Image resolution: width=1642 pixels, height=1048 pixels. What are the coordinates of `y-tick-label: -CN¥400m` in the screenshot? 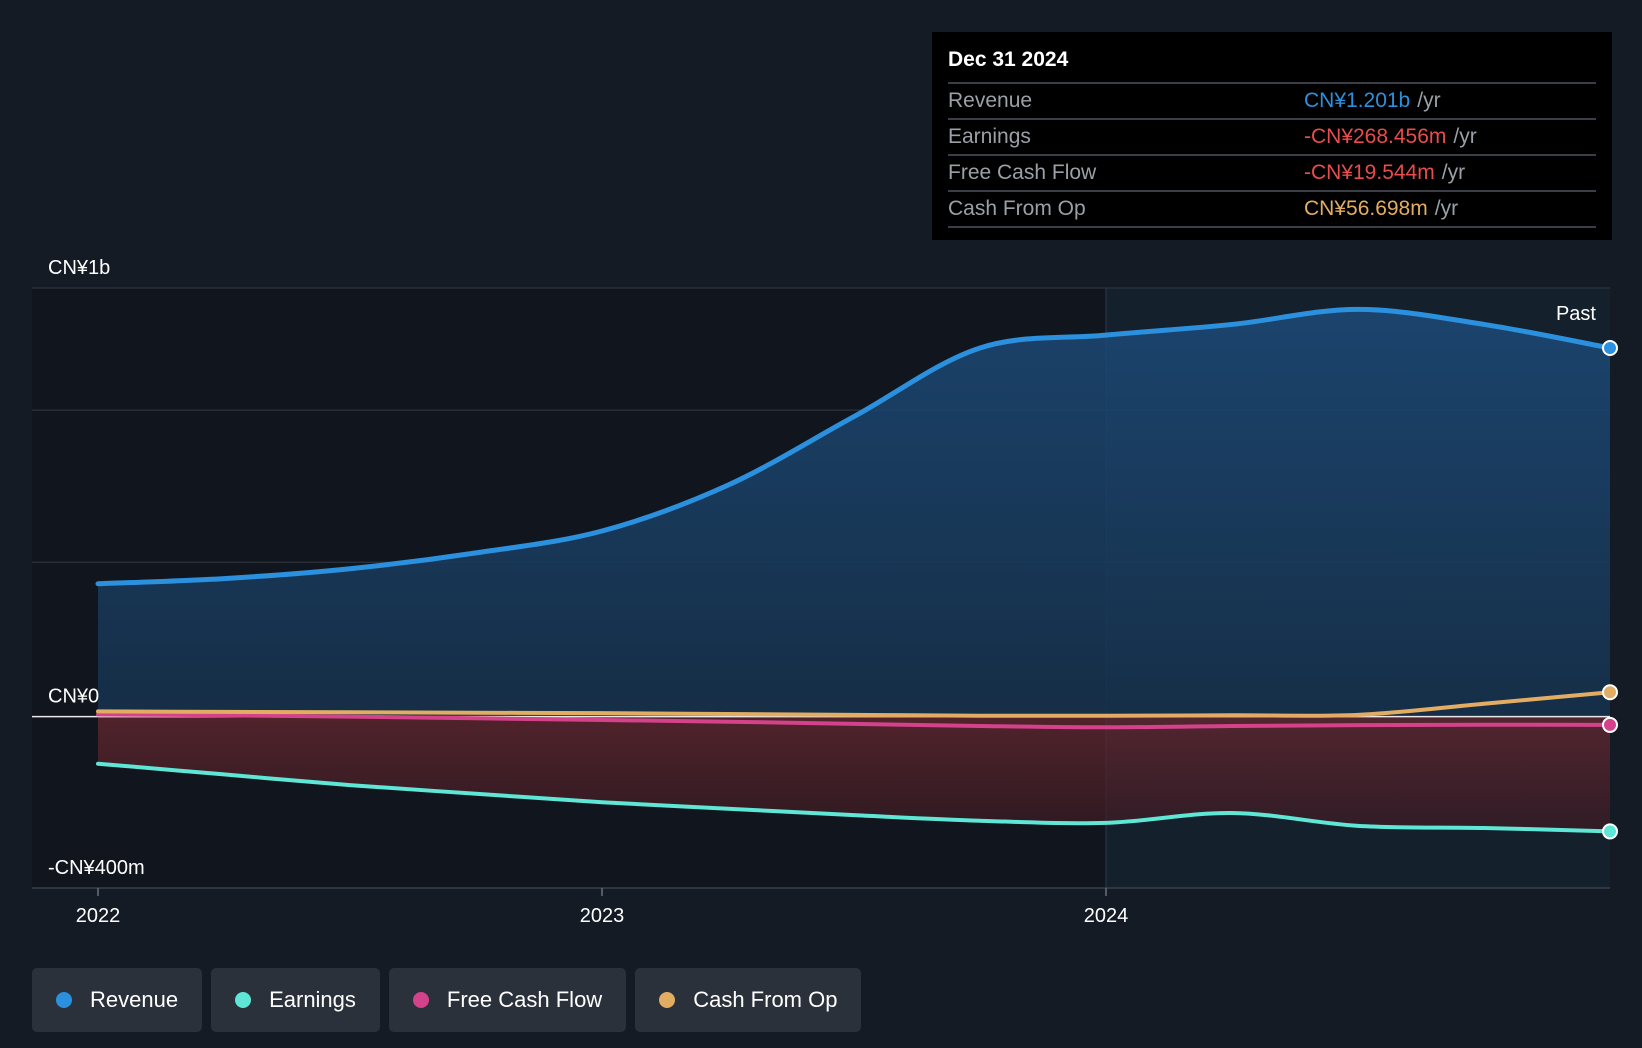 It's located at (96, 868).